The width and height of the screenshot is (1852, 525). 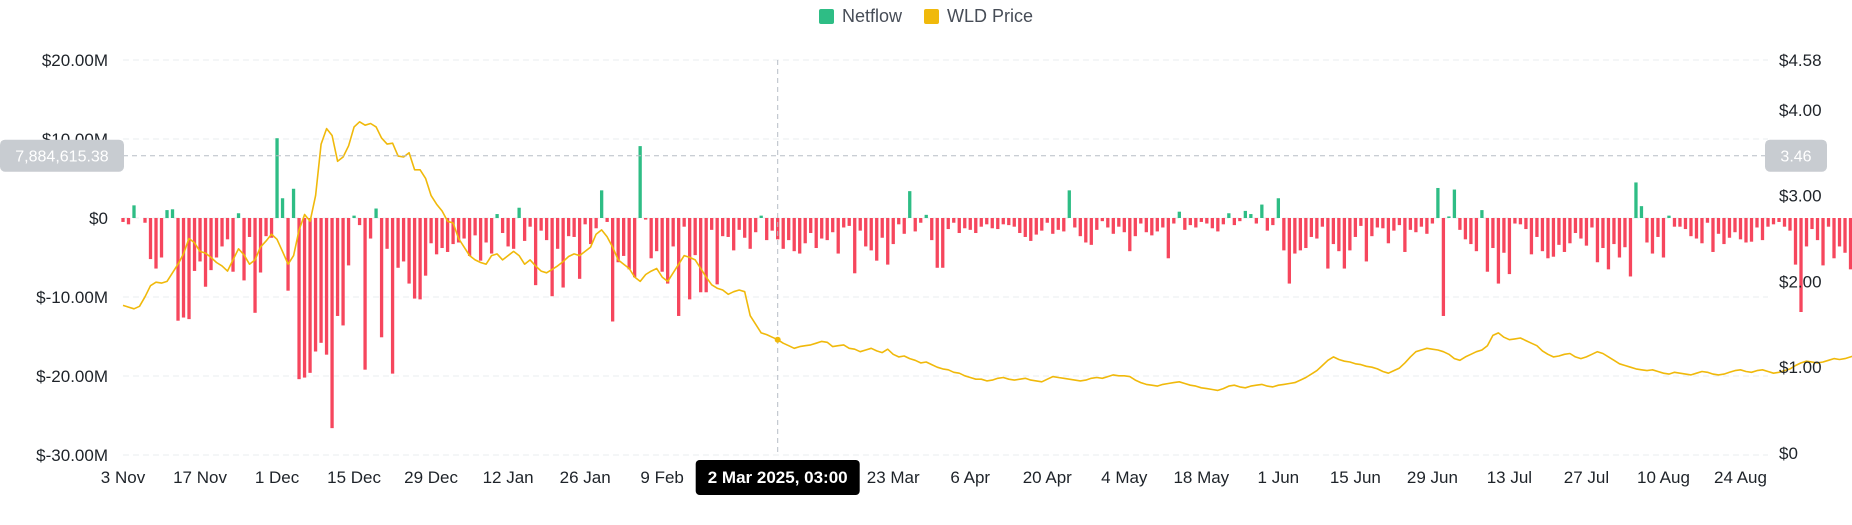 What do you see at coordinates (1796, 155) in the screenshot?
I see `crosshair-right-value-pill` at bounding box center [1796, 155].